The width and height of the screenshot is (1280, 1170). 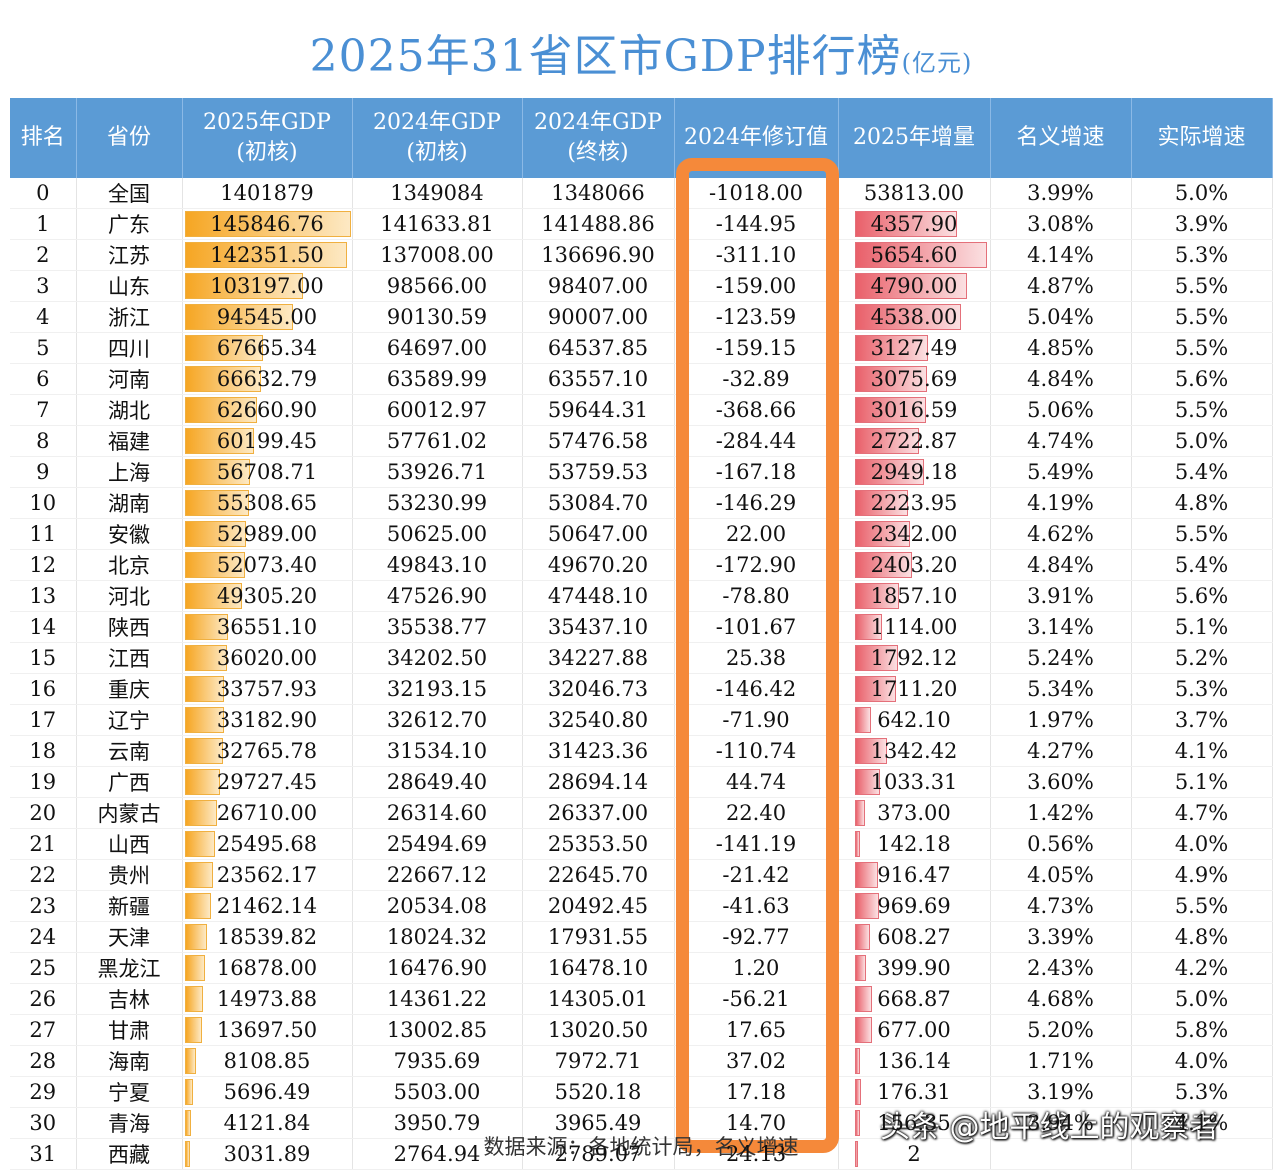 I want to click on cell-gdp-2025-prelim: 26710.00, so click(x=267, y=813).